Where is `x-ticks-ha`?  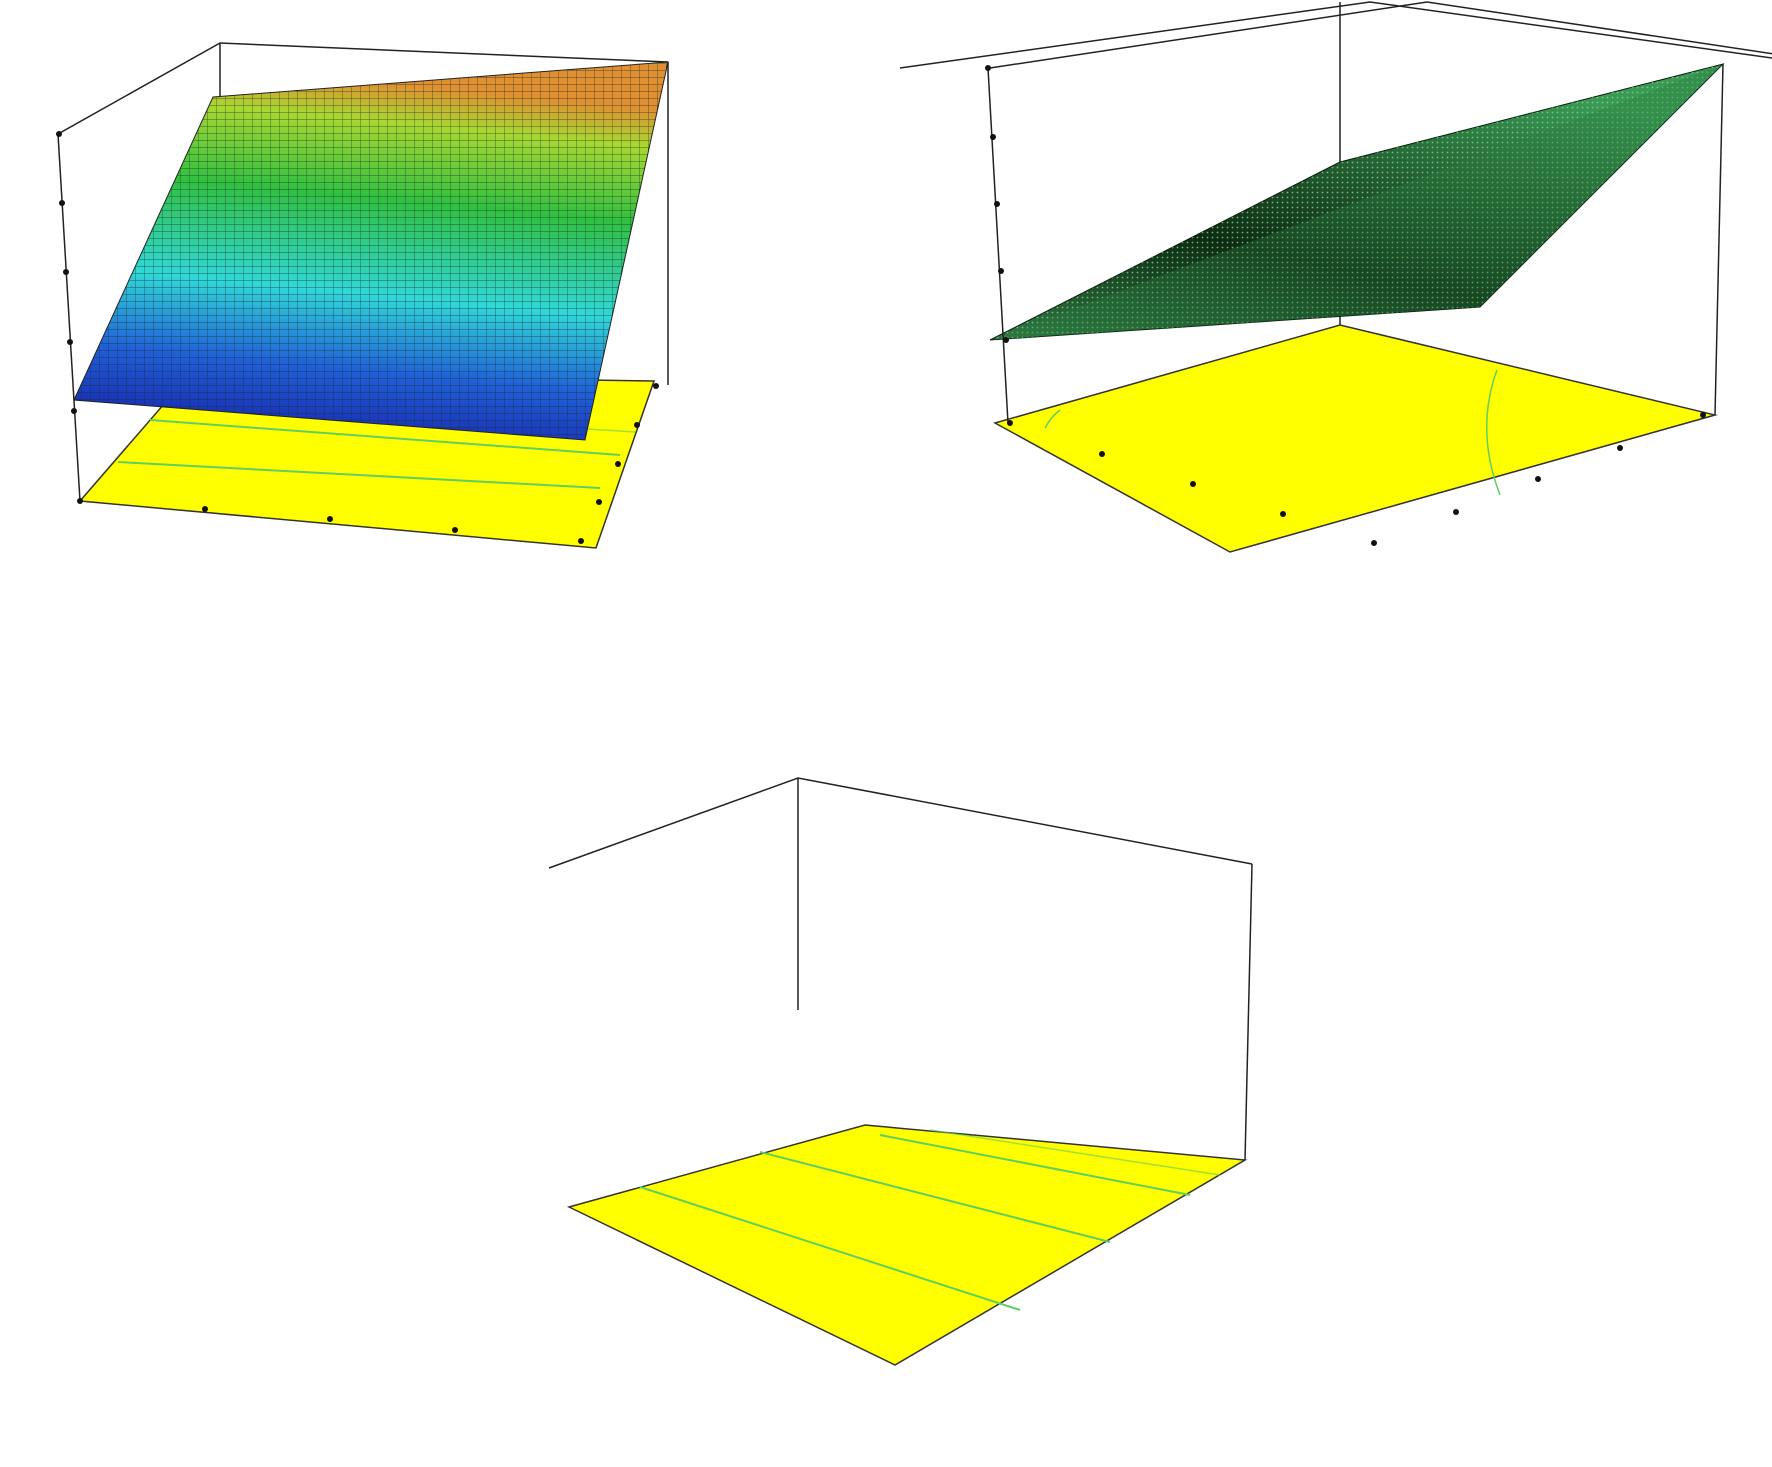 x-ticks-ha is located at coordinates (1192, 483).